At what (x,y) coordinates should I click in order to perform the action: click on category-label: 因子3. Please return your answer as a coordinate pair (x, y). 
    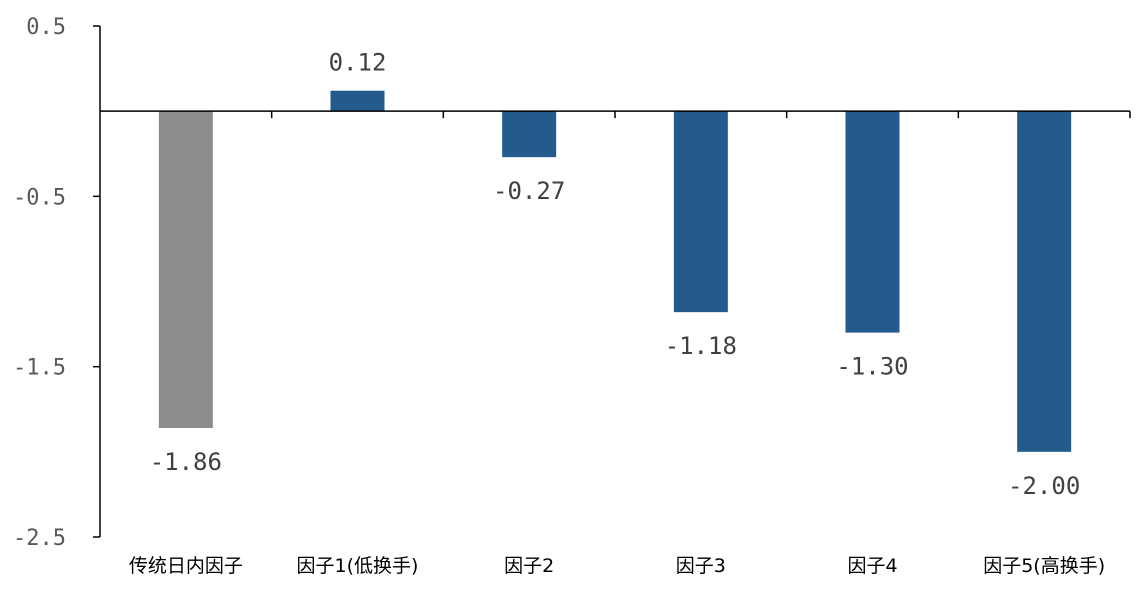
    Looking at the image, I should click on (701, 566).